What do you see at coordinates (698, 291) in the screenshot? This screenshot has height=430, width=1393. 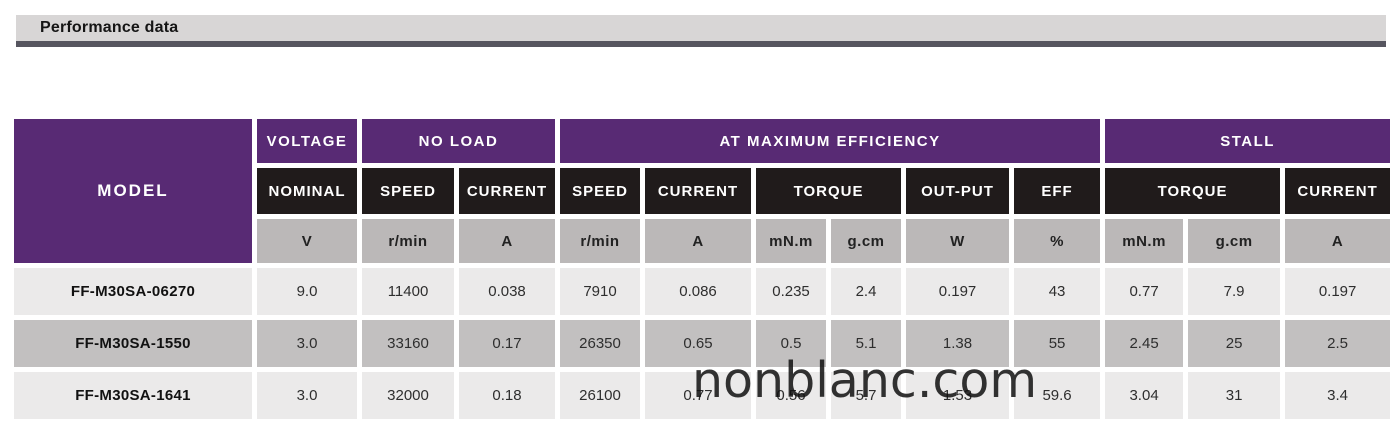 I see `cell-ame-current: 0.086` at bounding box center [698, 291].